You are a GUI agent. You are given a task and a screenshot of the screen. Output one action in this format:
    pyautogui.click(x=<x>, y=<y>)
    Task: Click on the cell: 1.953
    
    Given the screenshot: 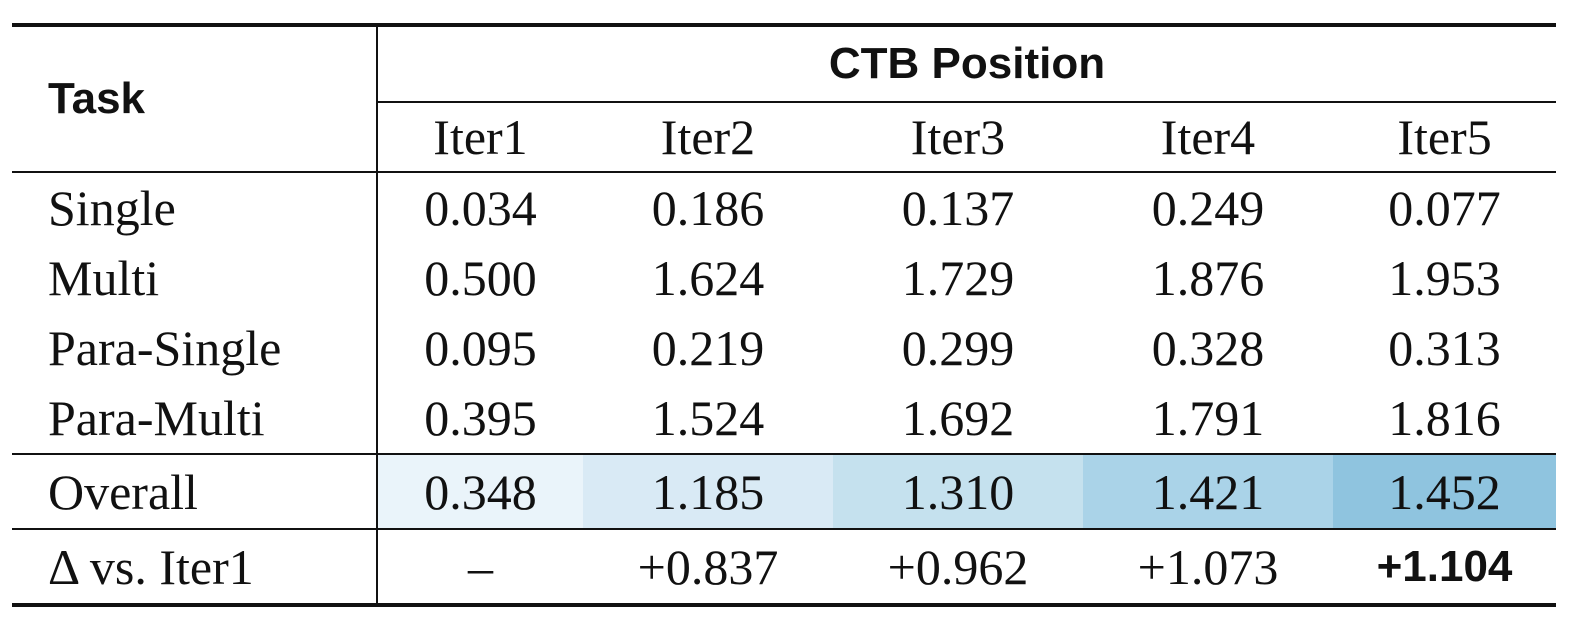 What is the action you would take?
    pyautogui.click(x=1444, y=278)
    